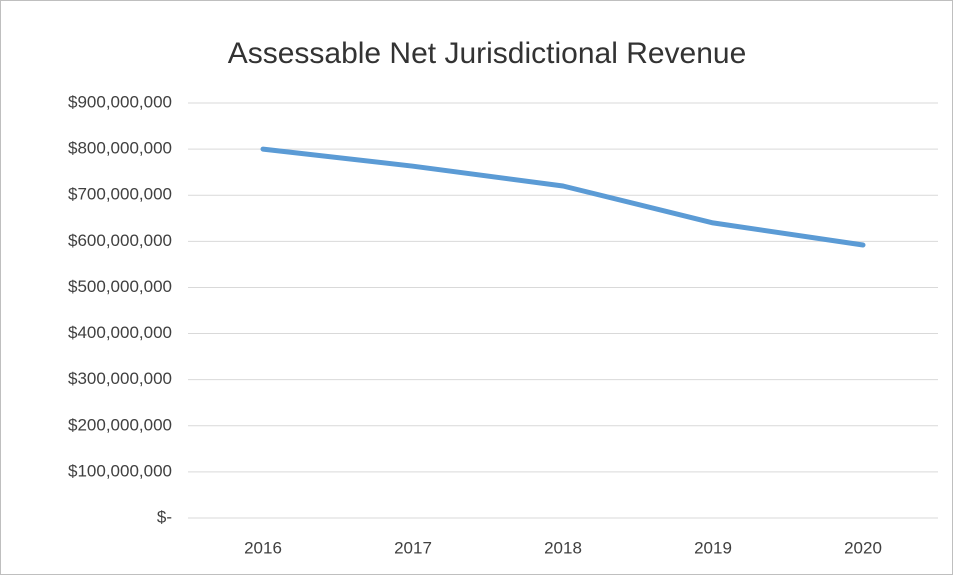  I want to click on x-tick-label: 2017, so click(413, 547).